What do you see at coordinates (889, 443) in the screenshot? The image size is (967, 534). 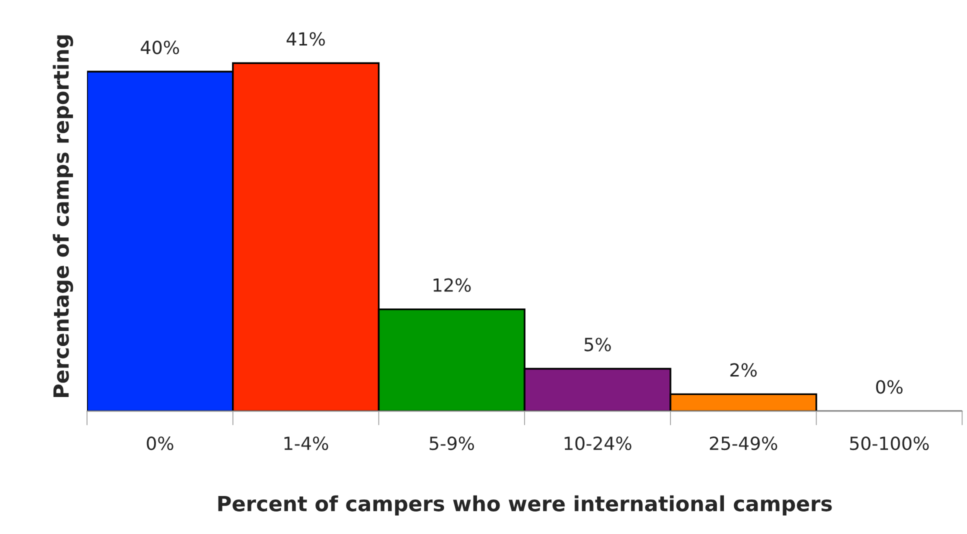 I see `x-tick-label: 50-100%` at bounding box center [889, 443].